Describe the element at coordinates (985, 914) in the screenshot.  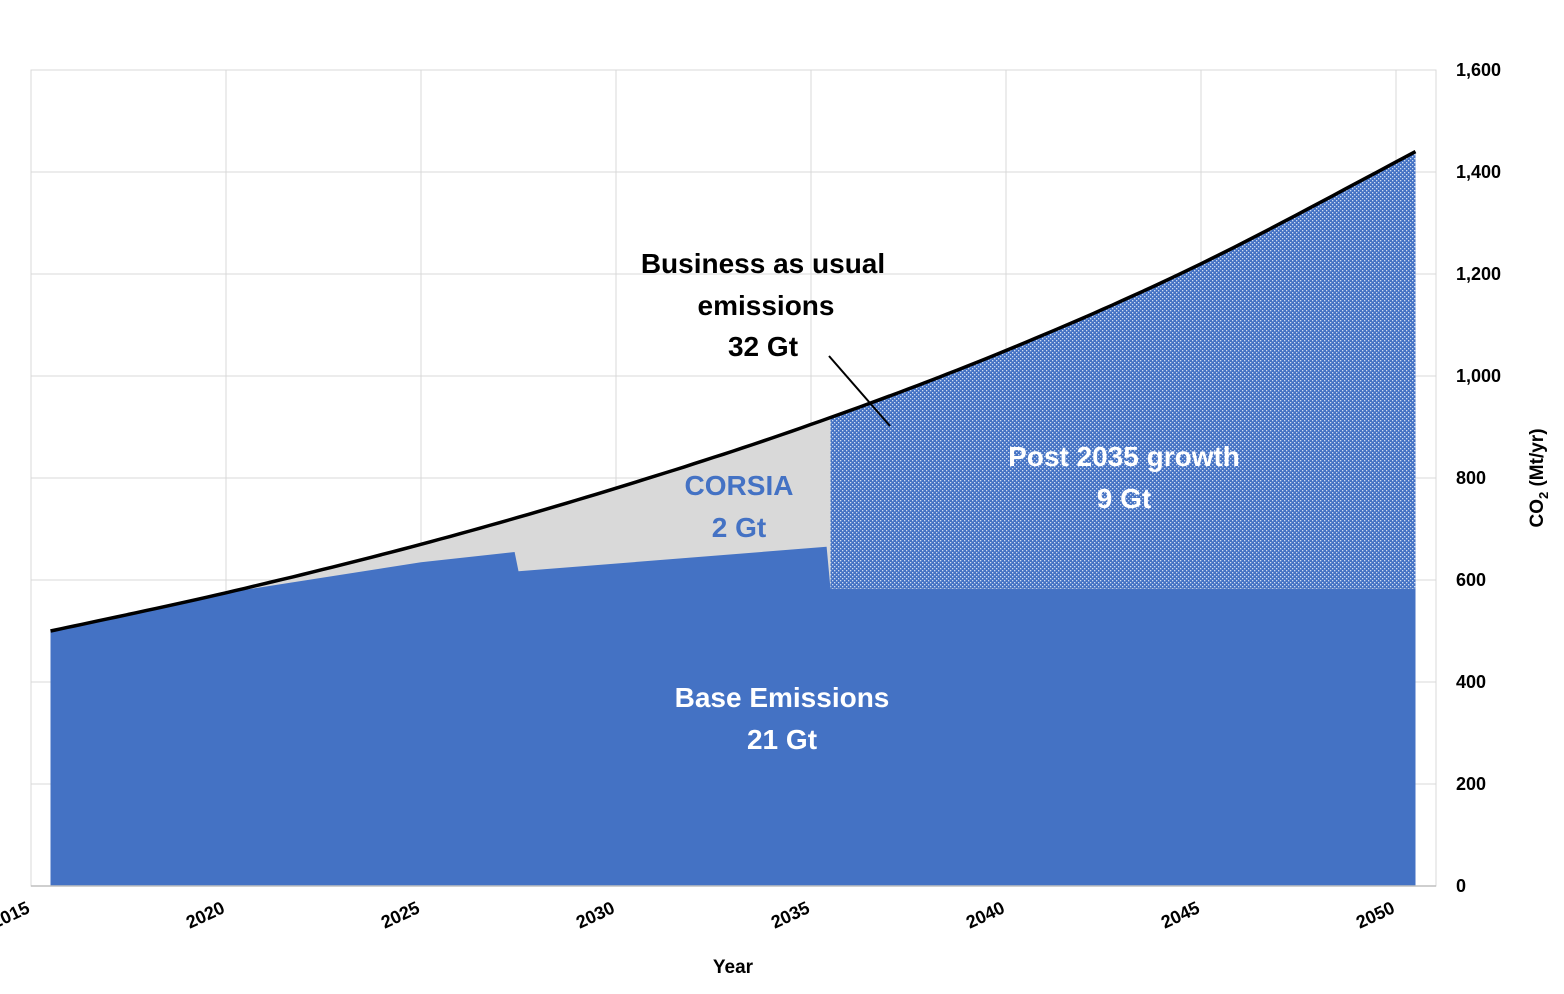
I see `x-tick-label: 2040` at that location.